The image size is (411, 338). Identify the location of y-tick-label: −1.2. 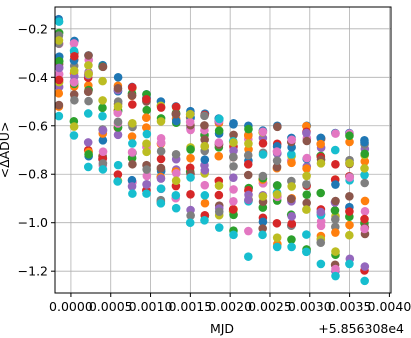
(33, 271).